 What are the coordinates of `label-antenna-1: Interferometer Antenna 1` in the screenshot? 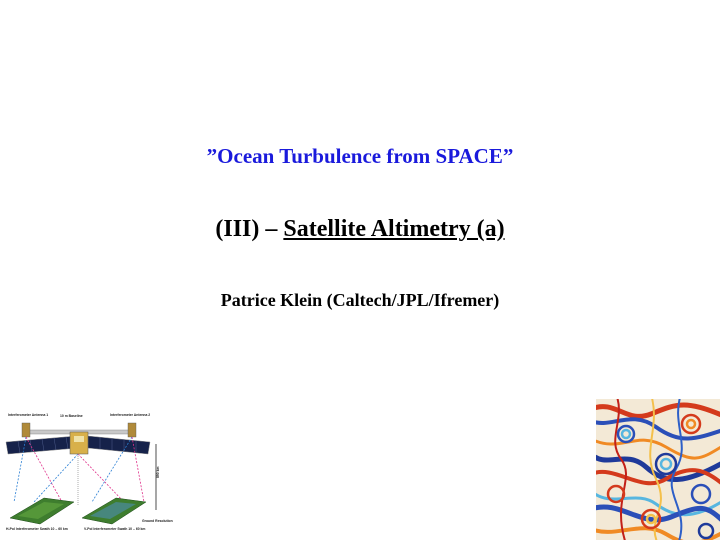 It's located at (28, 415).